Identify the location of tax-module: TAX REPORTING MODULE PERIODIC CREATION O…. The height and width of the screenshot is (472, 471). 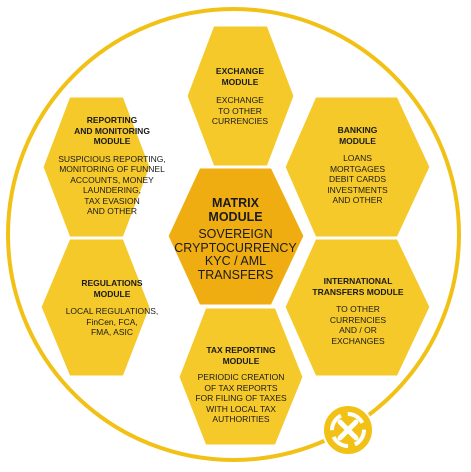
(241, 385).